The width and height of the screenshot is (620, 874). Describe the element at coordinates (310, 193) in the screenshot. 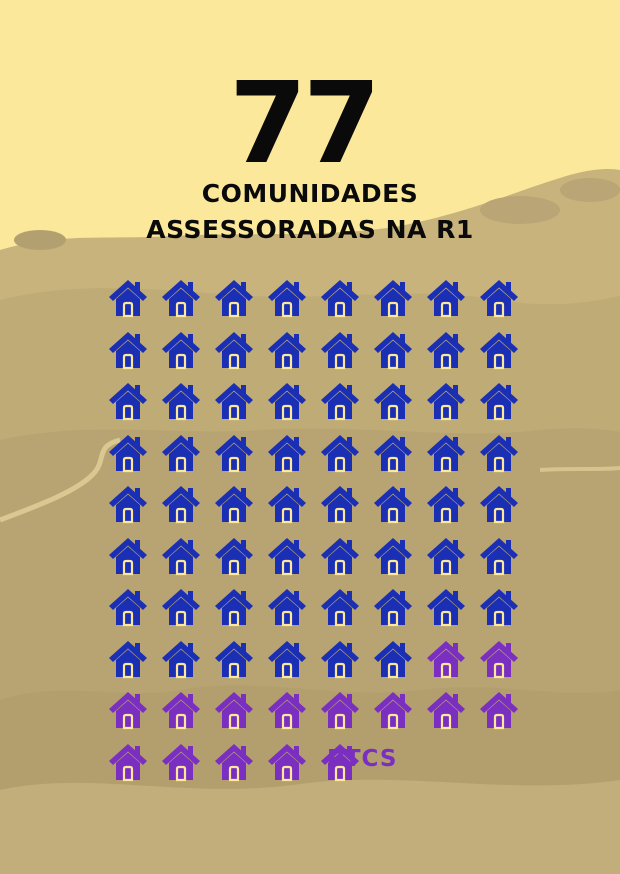

I see `headline-line-1: COMUNIDADES` at that location.